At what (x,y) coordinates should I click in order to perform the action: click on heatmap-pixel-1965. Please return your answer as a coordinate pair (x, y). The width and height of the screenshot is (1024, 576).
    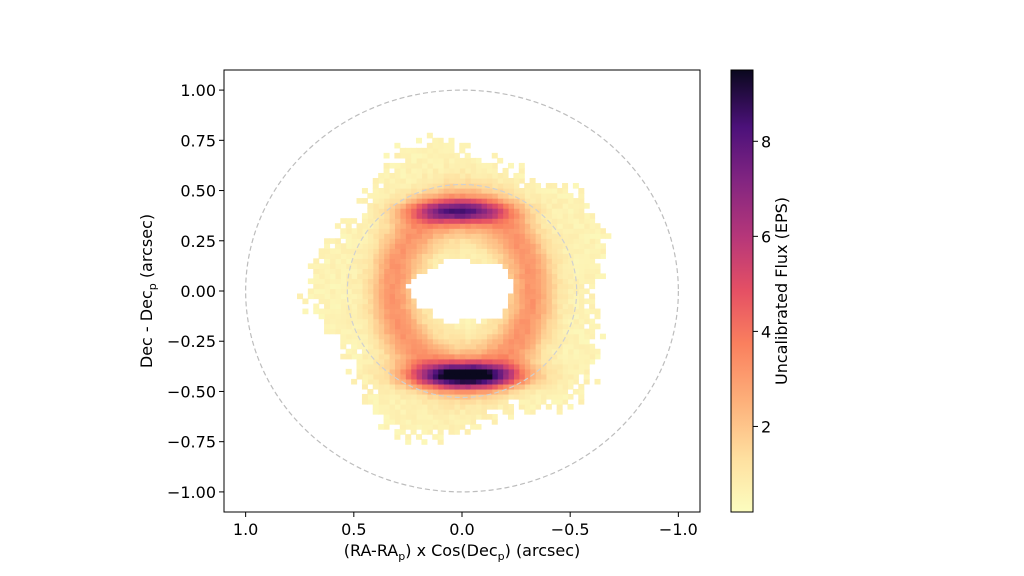
    Looking at the image, I should click on (359, 316).